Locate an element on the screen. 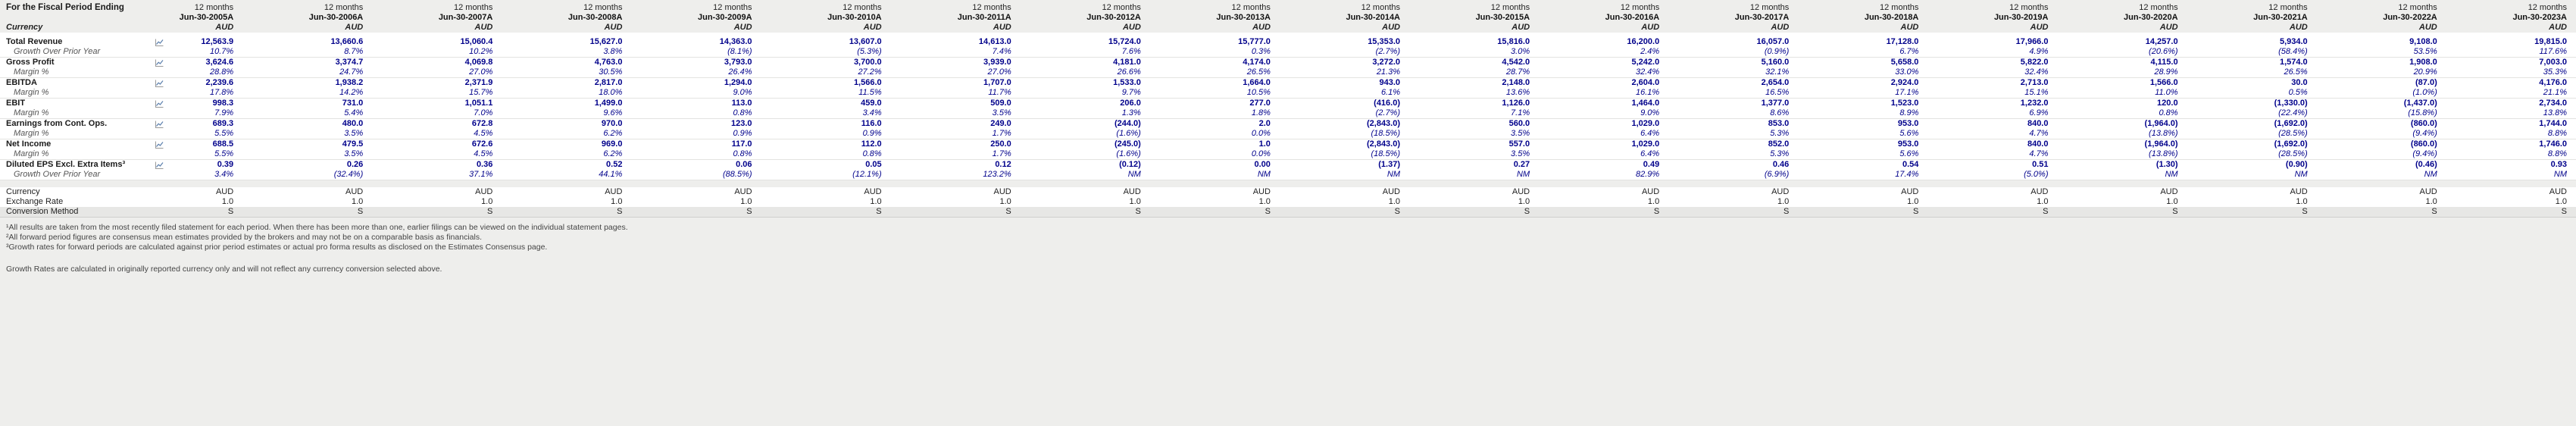 The image size is (2576, 426). value-cell: (2,843.0) is located at coordinates (1384, 123).